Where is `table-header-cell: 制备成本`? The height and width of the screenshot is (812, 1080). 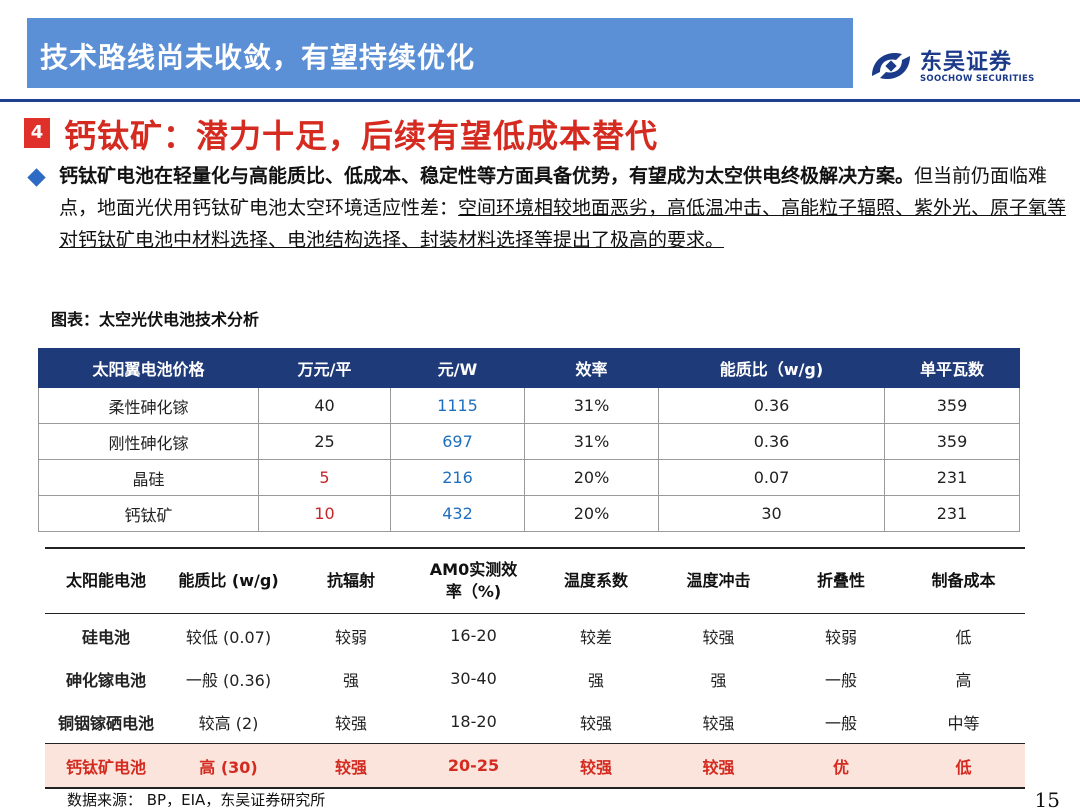
table-header-cell: 制备成本 is located at coordinates (963, 580).